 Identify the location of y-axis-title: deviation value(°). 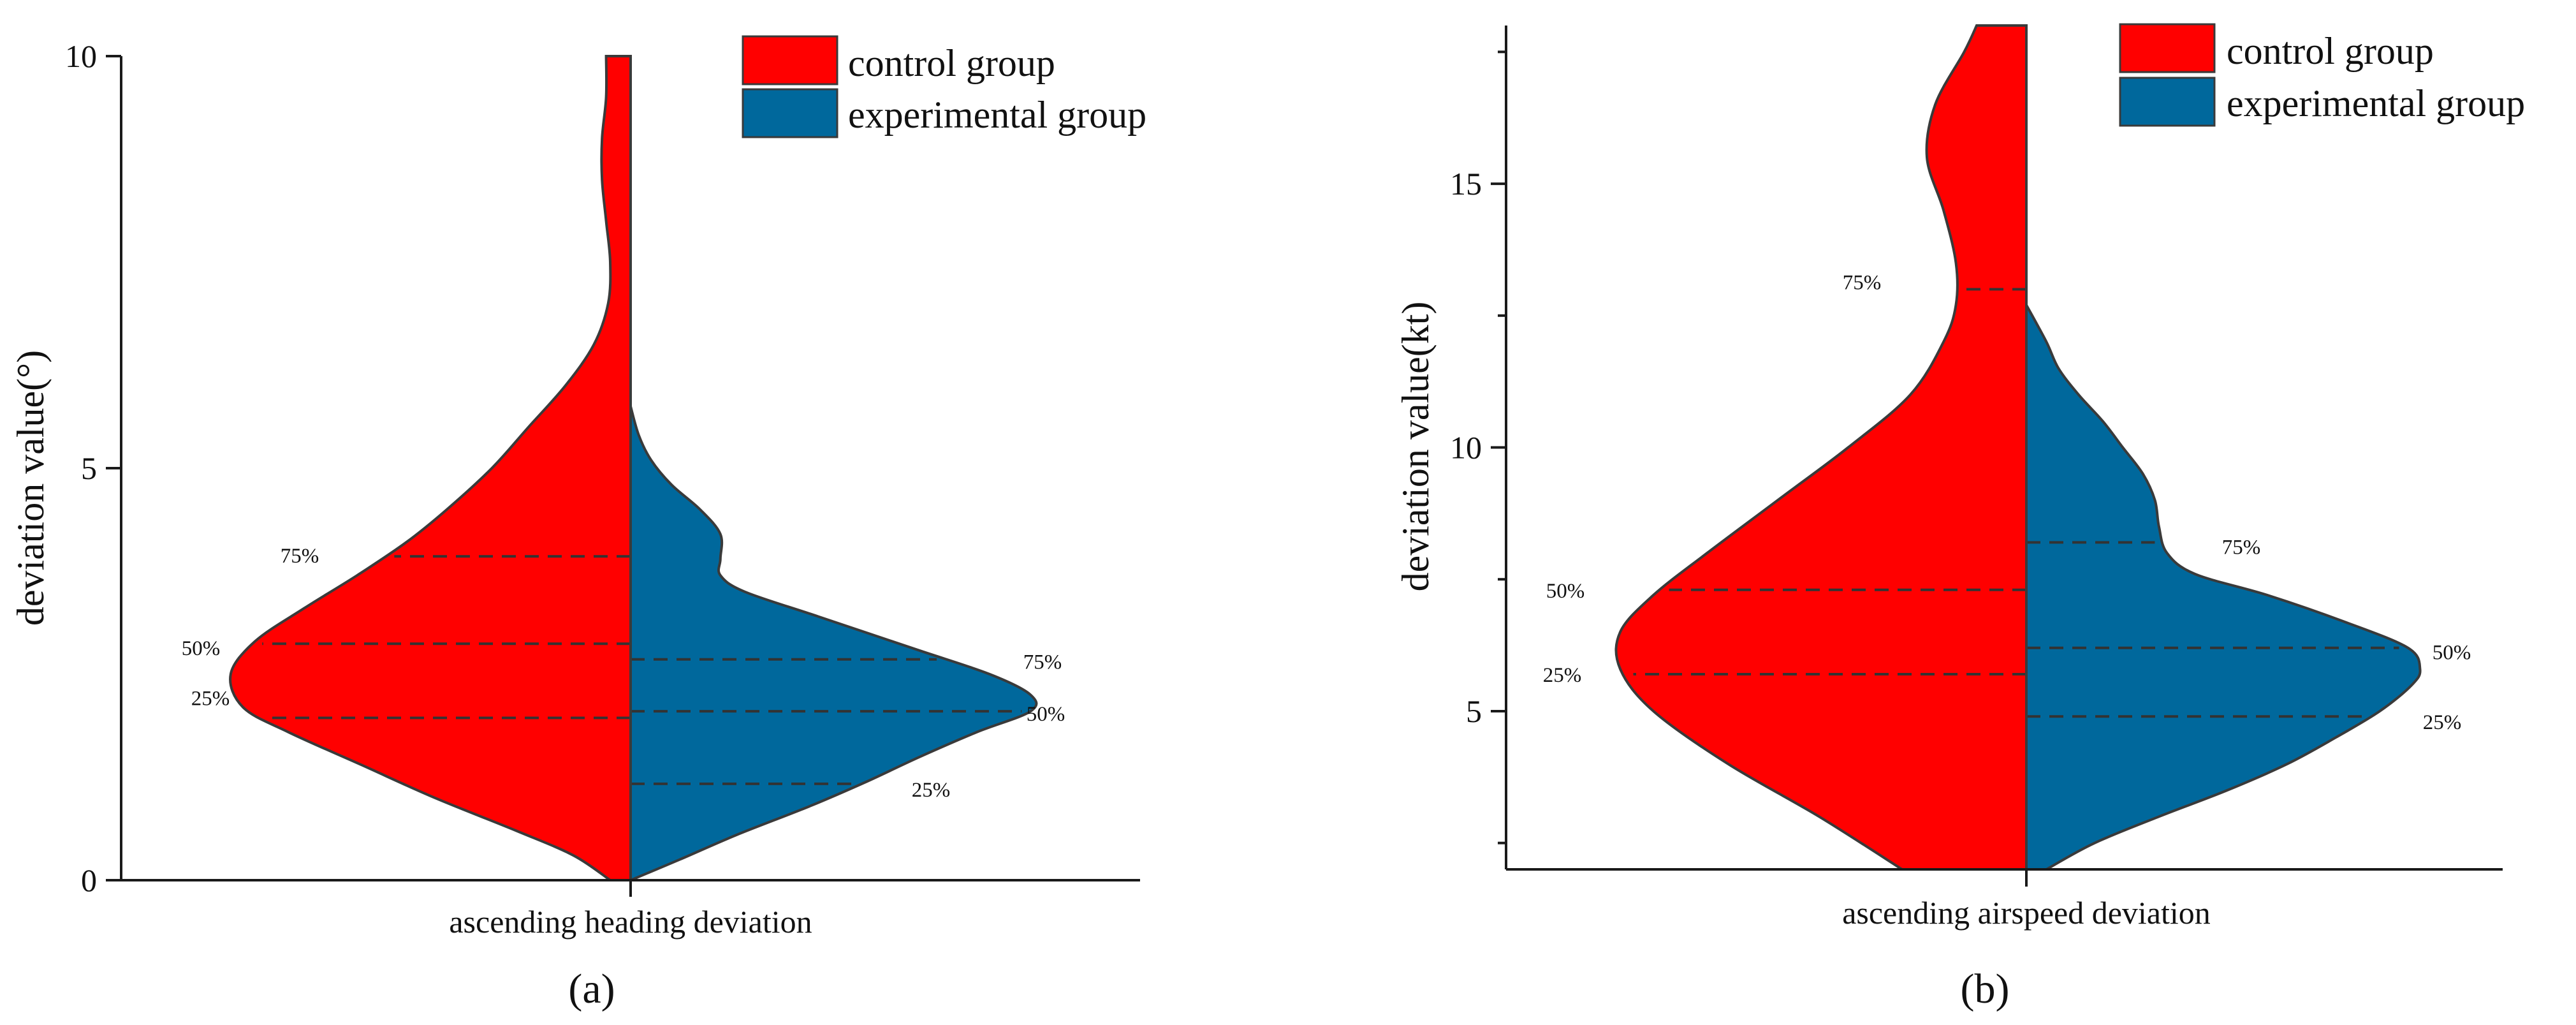
(31, 488).